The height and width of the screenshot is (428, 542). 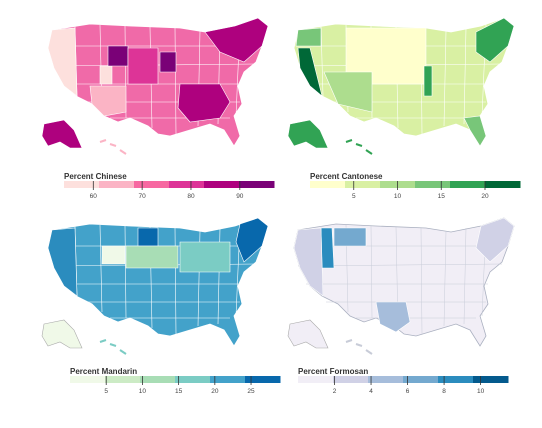 I want to click on region-south, so click(x=204, y=103).